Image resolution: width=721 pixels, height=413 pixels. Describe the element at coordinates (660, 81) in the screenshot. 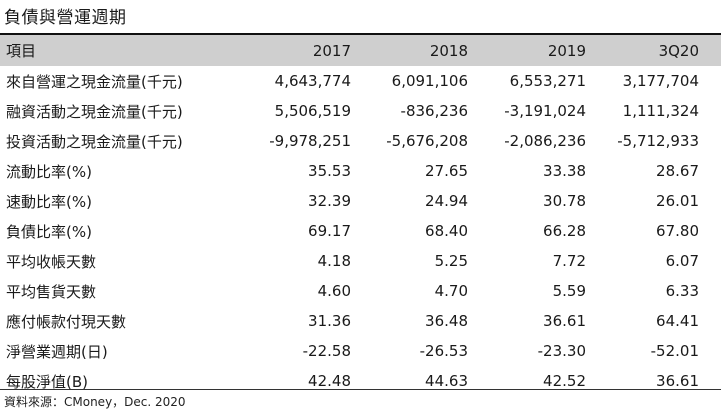

I see `cell-3q20: 3,177,704` at that location.